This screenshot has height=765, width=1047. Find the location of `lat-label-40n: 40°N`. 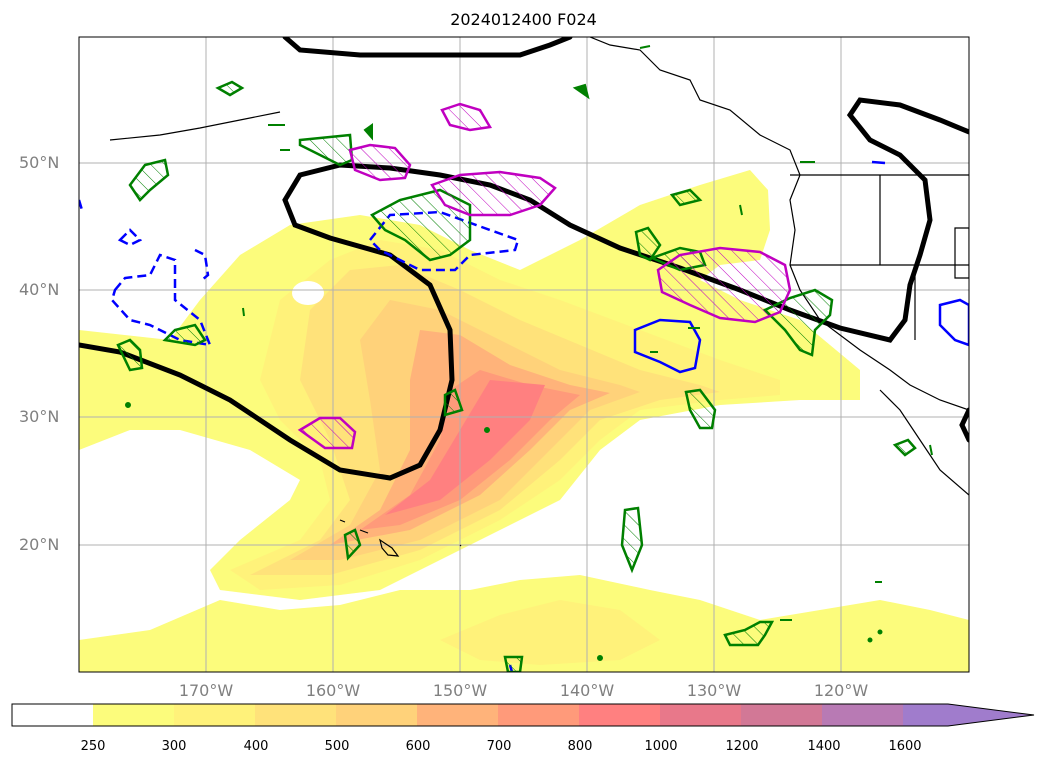

lat-label-40n: 40°N is located at coordinates (39, 289).